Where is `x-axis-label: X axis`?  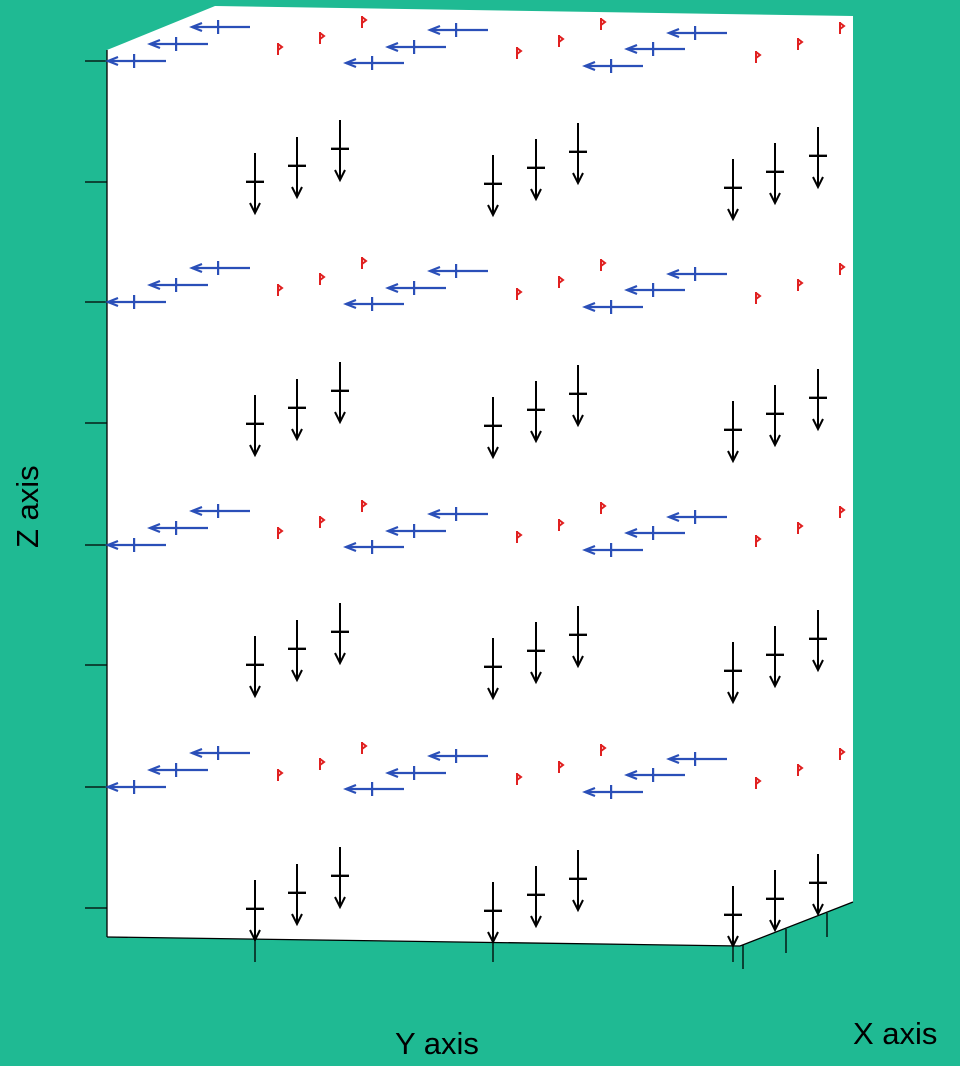 x-axis-label: X axis is located at coordinates (895, 1033).